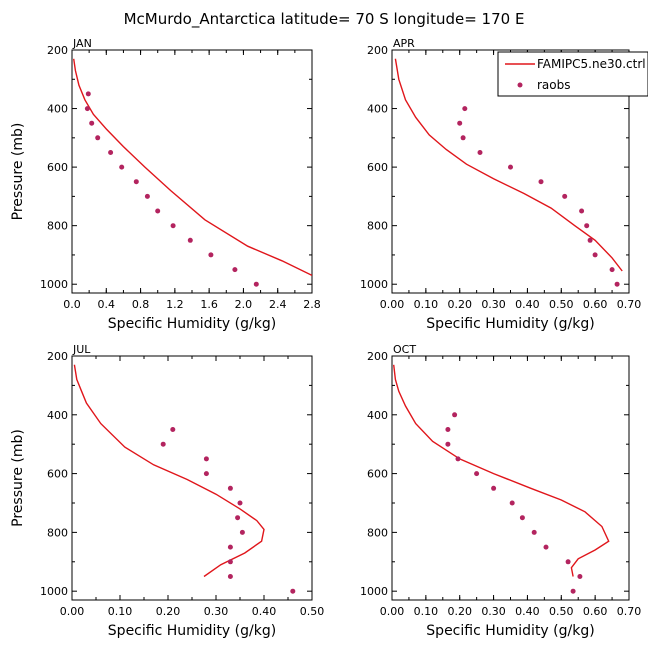  What do you see at coordinates (520, 85) in the screenshot?
I see `legend-point-swatch` at bounding box center [520, 85].